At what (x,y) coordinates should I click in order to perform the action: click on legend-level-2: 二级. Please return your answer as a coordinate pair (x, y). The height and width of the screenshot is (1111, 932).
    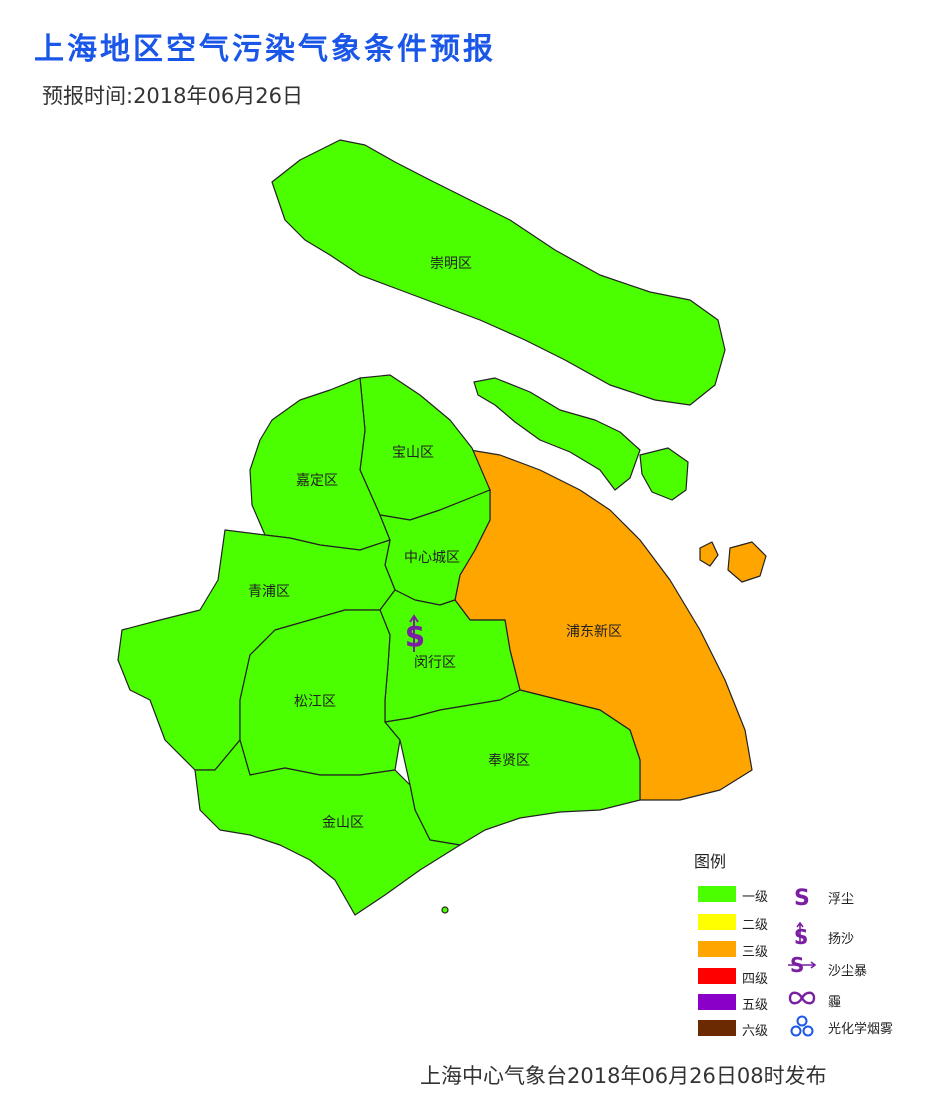
    Looking at the image, I should click on (755, 925).